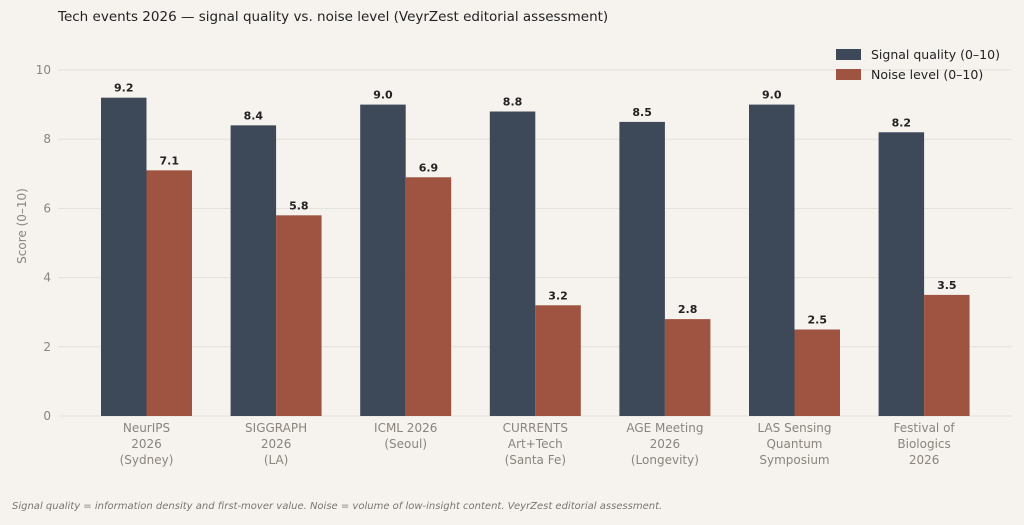 This screenshot has width=1024, height=525. Describe the element at coordinates (925, 444) in the screenshot. I see `x-tick-label: Festival of Biologics 2026` at that location.